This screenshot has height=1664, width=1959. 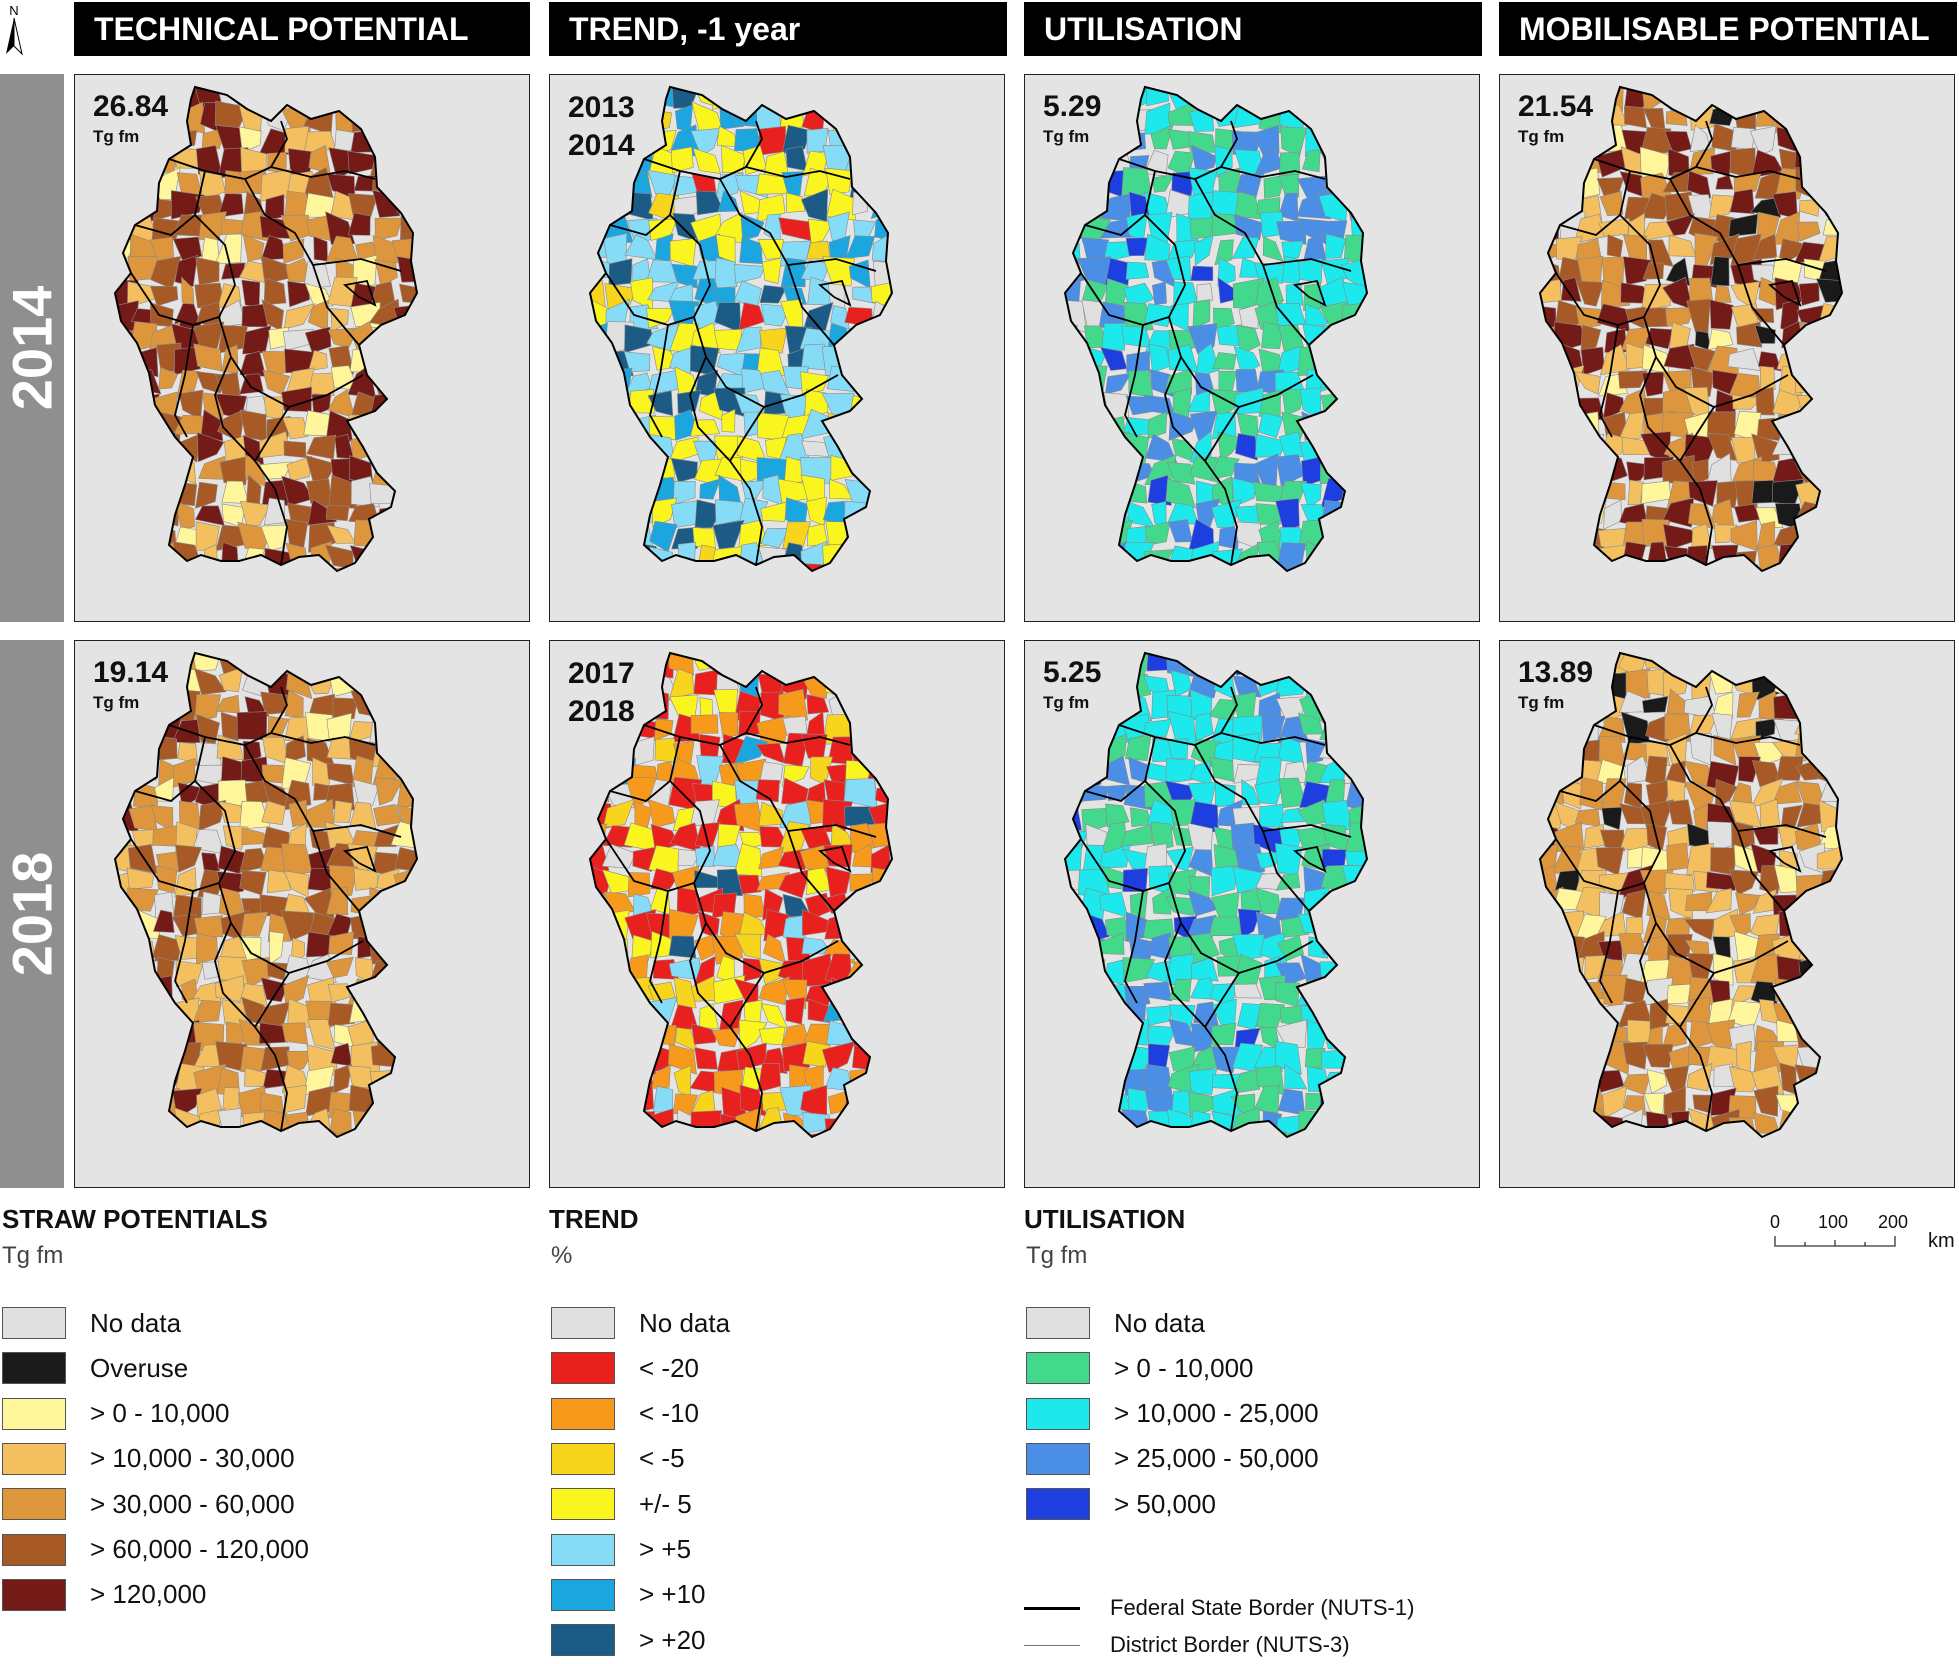 I want to click on legend-label: > +10, so click(x=672, y=1594).